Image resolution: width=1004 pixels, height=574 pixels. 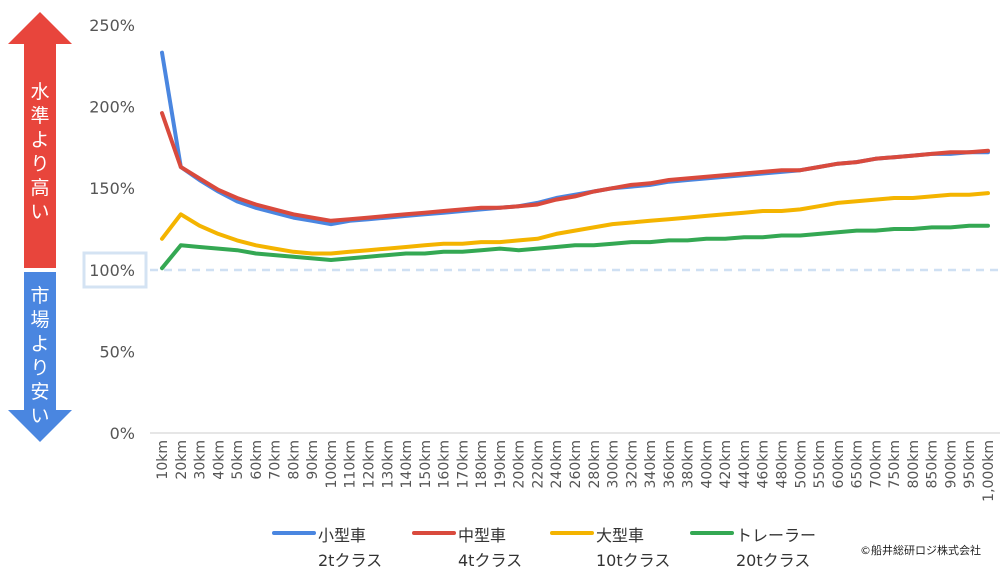 What do you see at coordinates (482, 464) in the screenshot?
I see `x-tick-label: 180km` at bounding box center [482, 464].